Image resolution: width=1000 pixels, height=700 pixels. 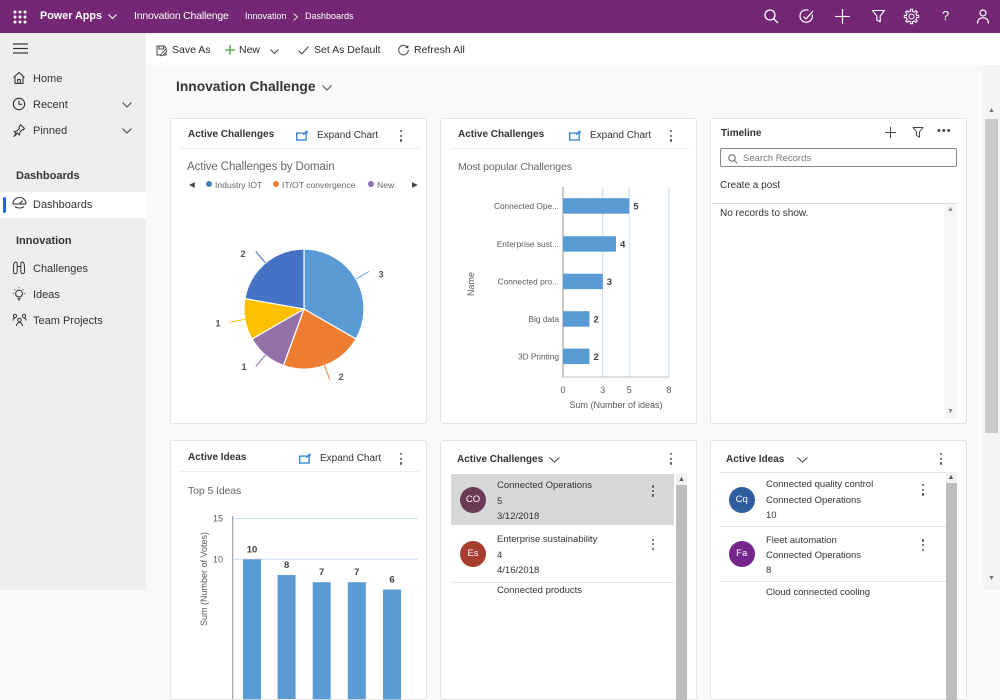 What do you see at coordinates (623, 245) in the screenshot?
I see `svg-text: 4` at bounding box center [623, 245].